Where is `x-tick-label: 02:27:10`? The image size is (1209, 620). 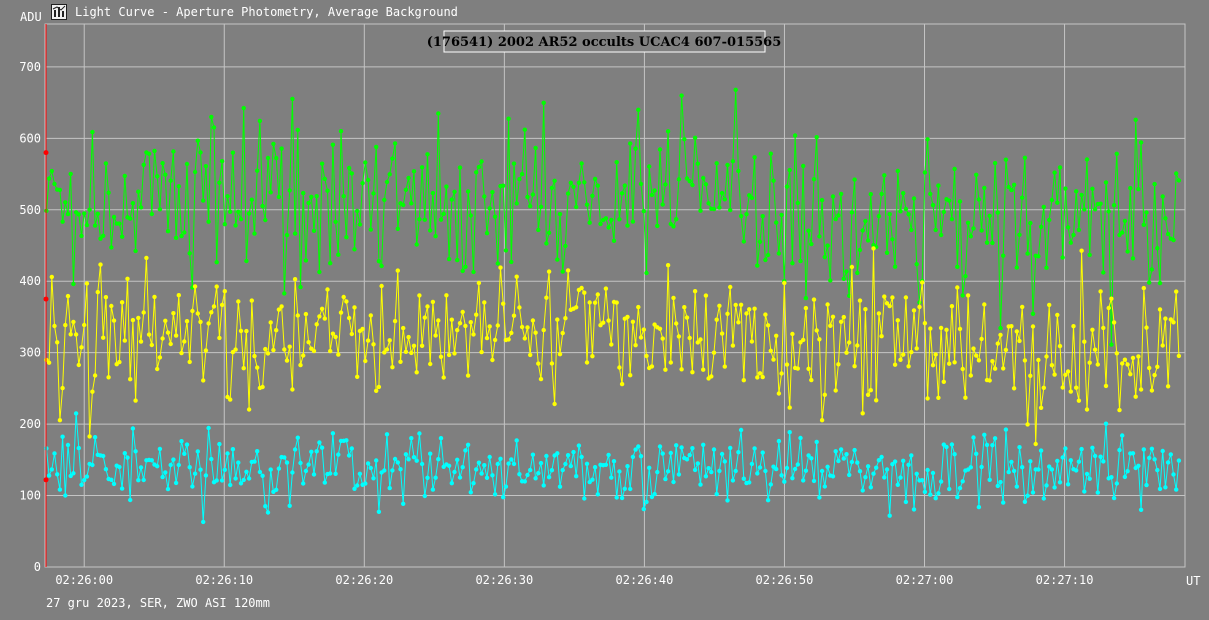 x-tick-label: 02:27:10 is located at coordinates (1065, 580).